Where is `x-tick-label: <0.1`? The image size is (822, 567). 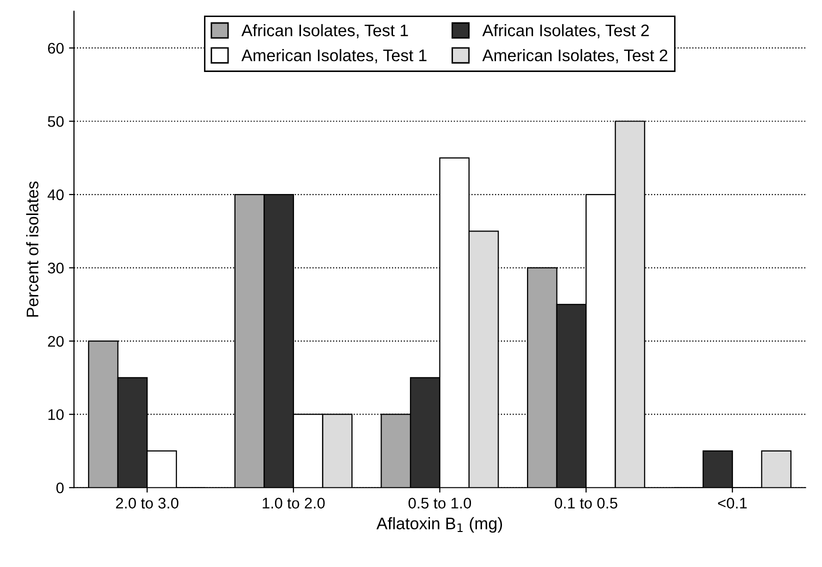 x-tick-label: <0.1 is located at coordinates (732, 503).